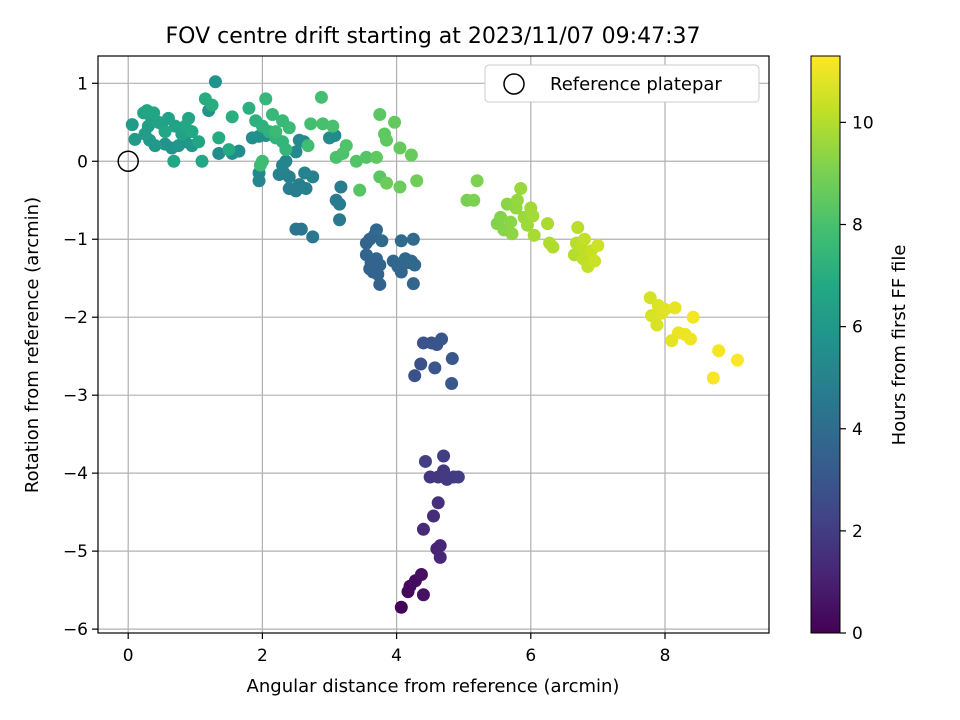 The width and height of the screenshot is (960, 720). What do you see at coordinates (75, 240) in the screenshot?
I see `y-tick-label: −1` at bounding box center [75, 240].